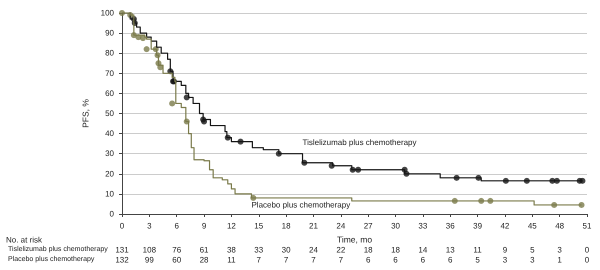 The height and width of the screenshot is (270, 600). What do you see at coordinates (110, 153) in the screenshot?
I see `y-tick-label: 30` at bounding box center [110, 153].